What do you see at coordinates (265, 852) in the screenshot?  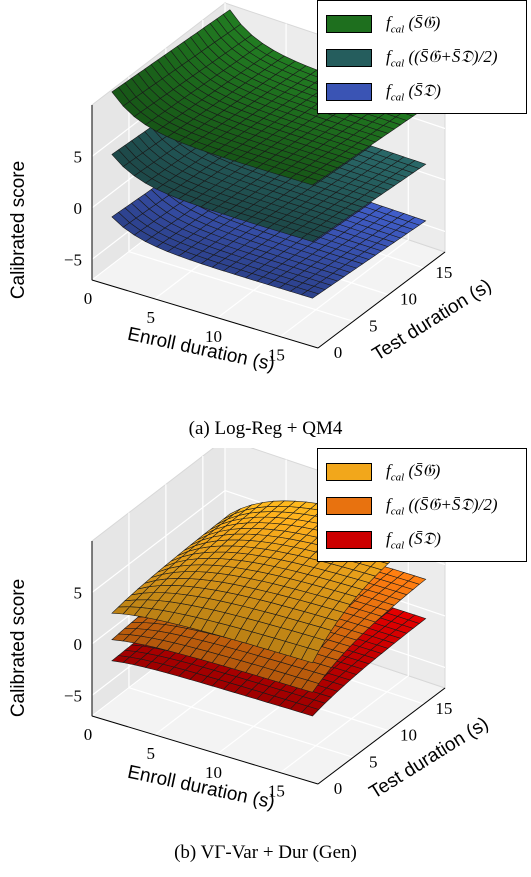 I see `caption-b: (b) VΓ-Var + Dur (Gen)` at bounding box center [265, 852].